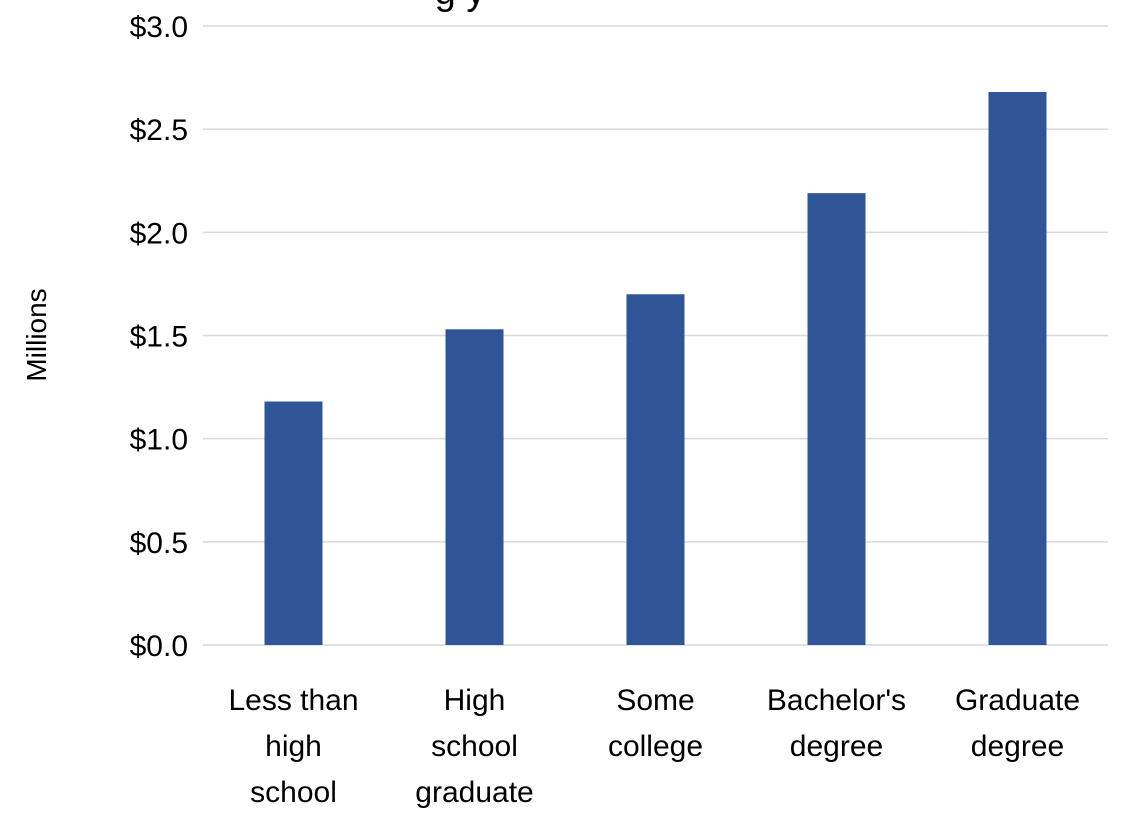 The image size is (1135, 822). Describe the element at coordinates (159, 233) in the screenshot. I see `y-tick-label: $2.0` at that location.